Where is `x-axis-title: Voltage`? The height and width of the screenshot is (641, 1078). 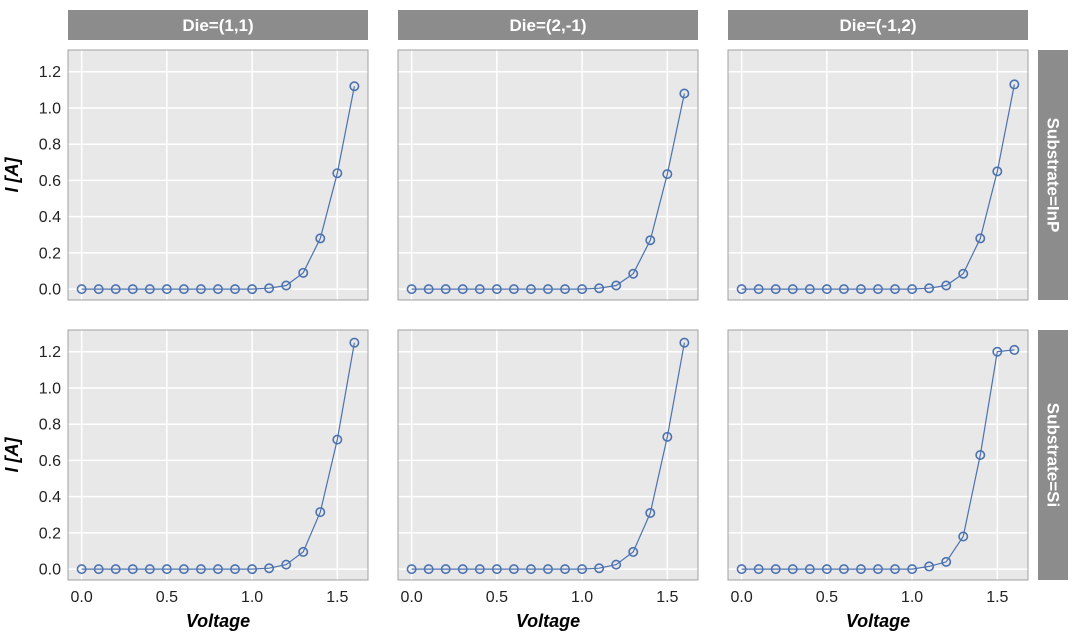
x-axis-title: Voltage is located at coordinates (548, 621).